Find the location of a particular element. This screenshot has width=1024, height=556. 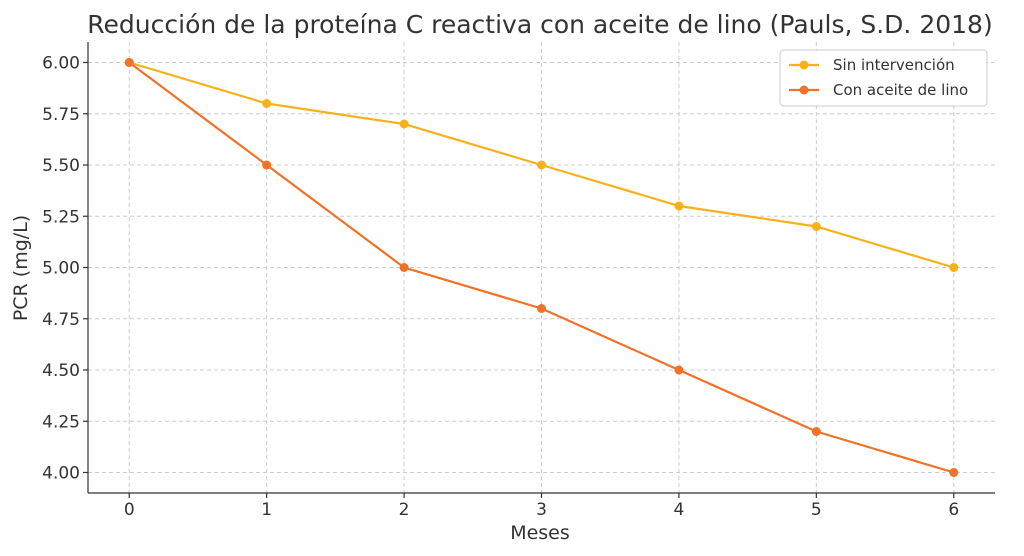

x-tick-label: 1 is located at coordinates (266, 510).